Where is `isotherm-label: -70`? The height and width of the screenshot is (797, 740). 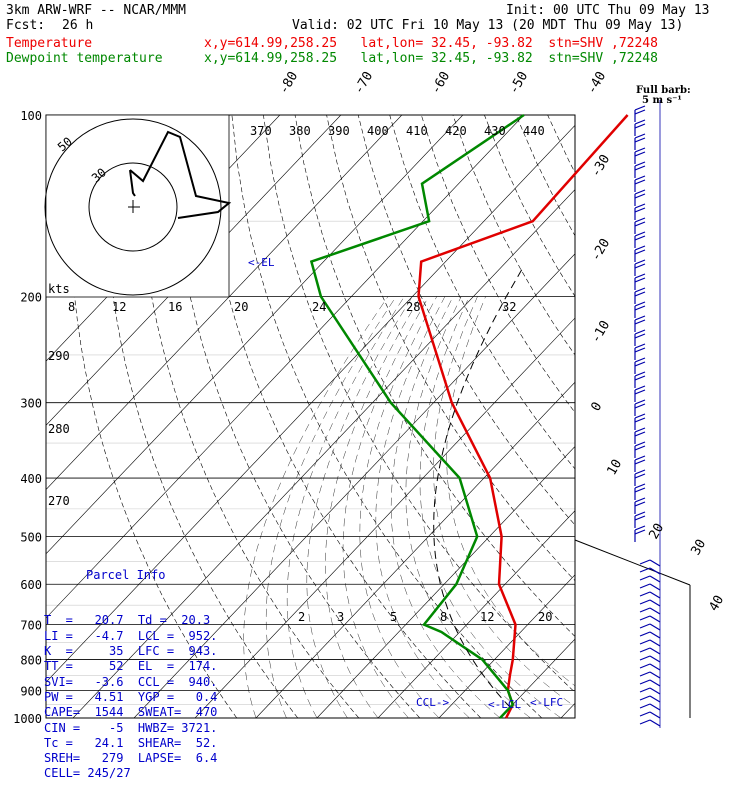
isotherm-label: -70 is located at coordinates (363, 83).